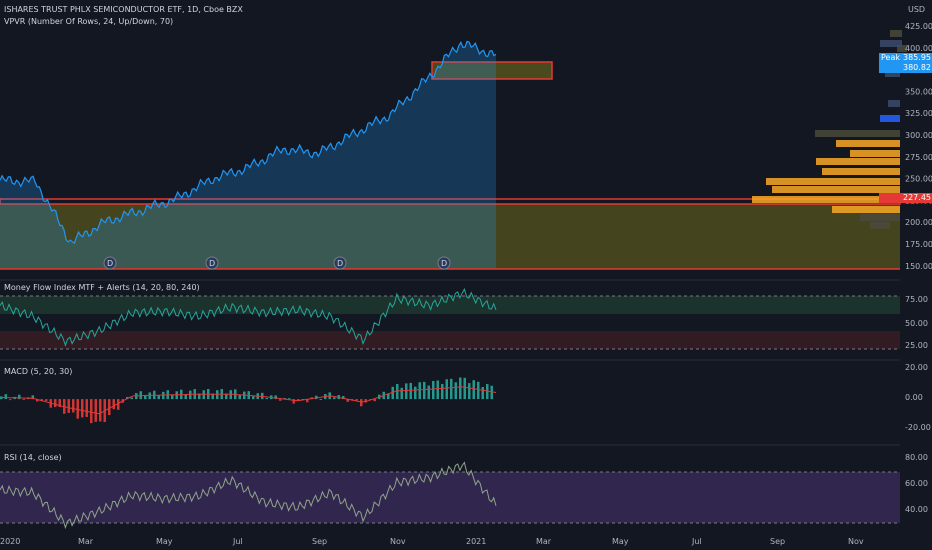 The height and width of the screenshot is (550, 932). I want to click on volume-profile, so click(829, 129).